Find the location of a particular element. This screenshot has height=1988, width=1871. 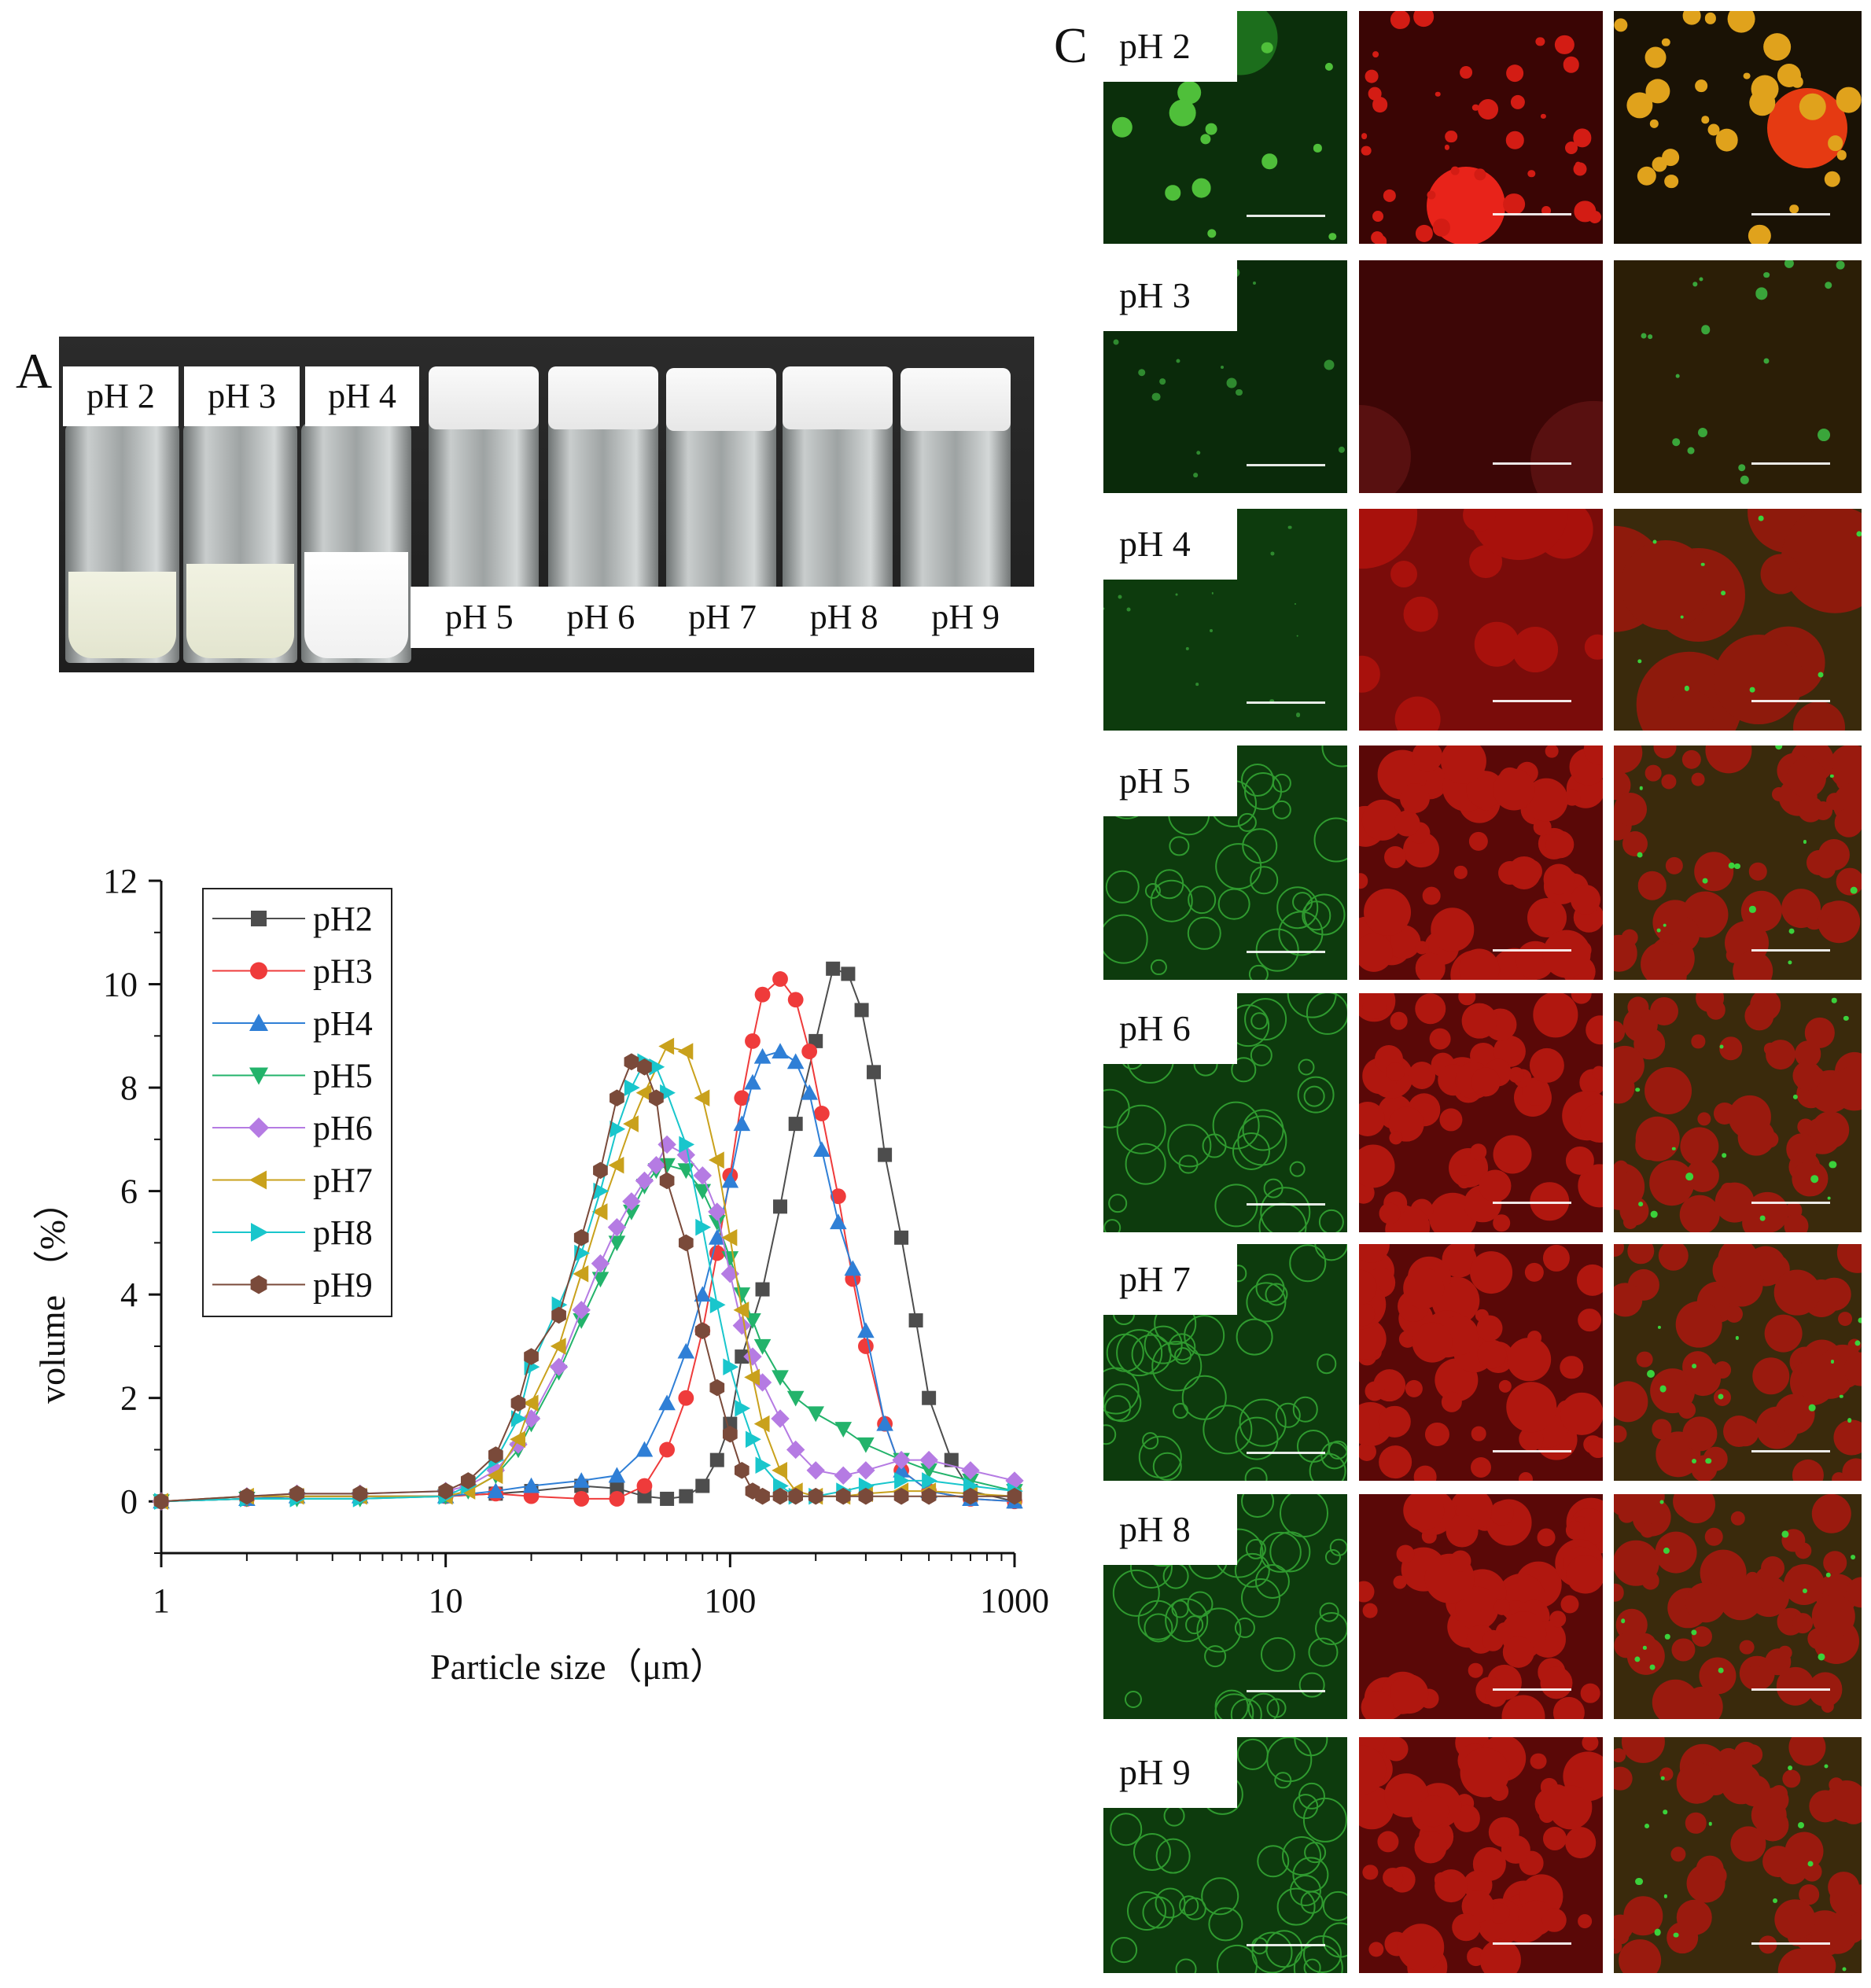

chart-legend: pH2 pH3 pH4 pH5 pH6 pH7 pH8 pH9 is located at coordinates (297, 1102).